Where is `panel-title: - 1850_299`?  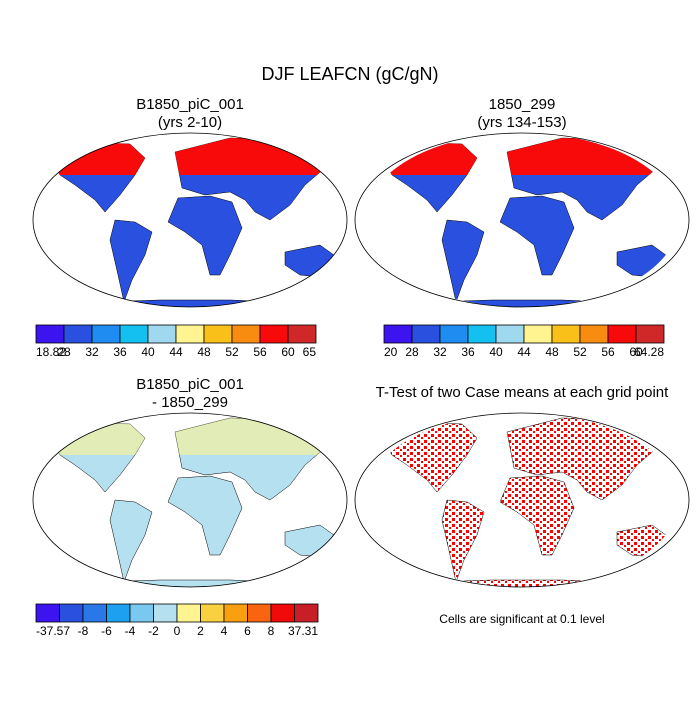
panel-title: - 1850_299 is located at coordinates (190, 402).